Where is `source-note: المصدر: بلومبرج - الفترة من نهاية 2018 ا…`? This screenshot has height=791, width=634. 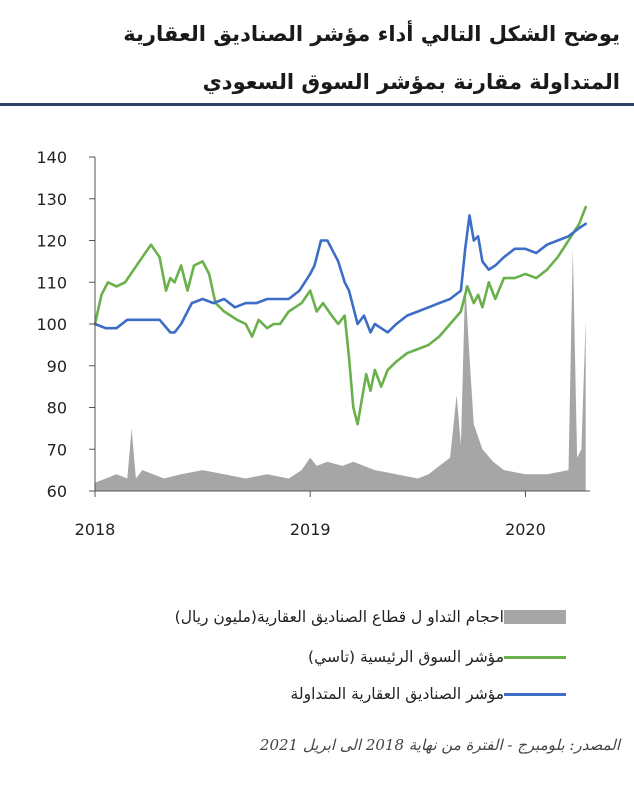 source-note: المصدر: بلومبرج - الفترة من نهاية 2018 ا… is located at coordinates (439, 745).